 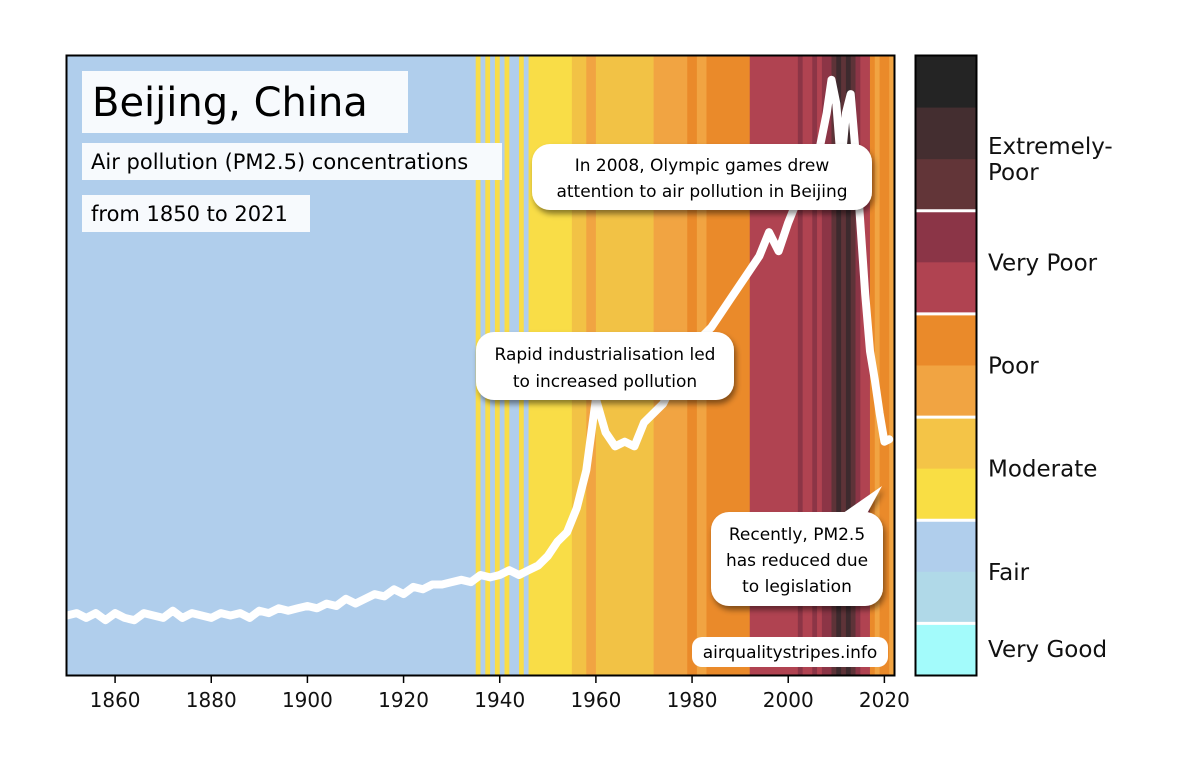 I want to click on subtitle-line-1: Air pollution (PM2.5) concentrations, so click(x=279, y=162).